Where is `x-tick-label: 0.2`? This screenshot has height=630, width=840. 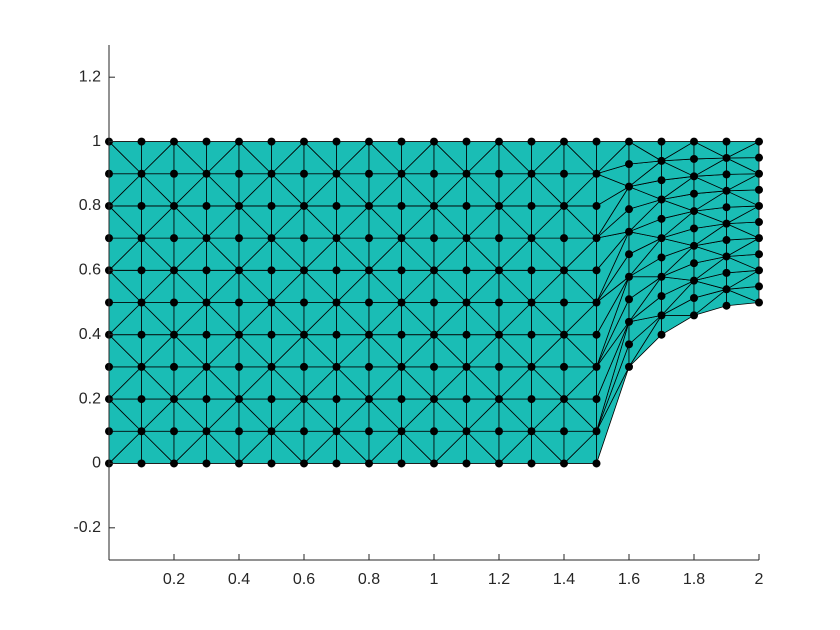
x-tick-label: 0.2 is located at coordinates (174, 579).